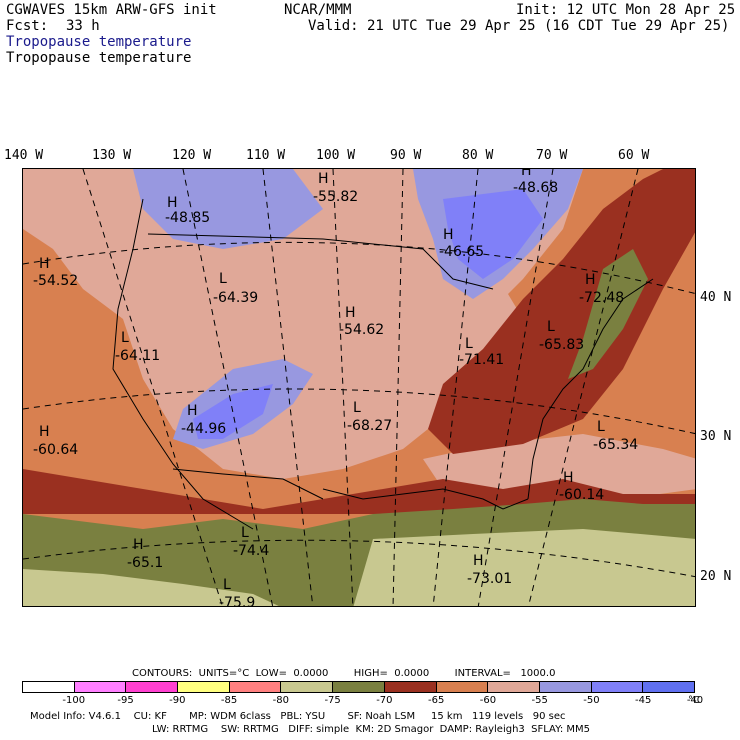 This screenshot has height=740, width=740. What do you see at coordinates (55, 450) in the screenshot?
I see `map-label-value: -60.64` at bounding box center [55, 450].